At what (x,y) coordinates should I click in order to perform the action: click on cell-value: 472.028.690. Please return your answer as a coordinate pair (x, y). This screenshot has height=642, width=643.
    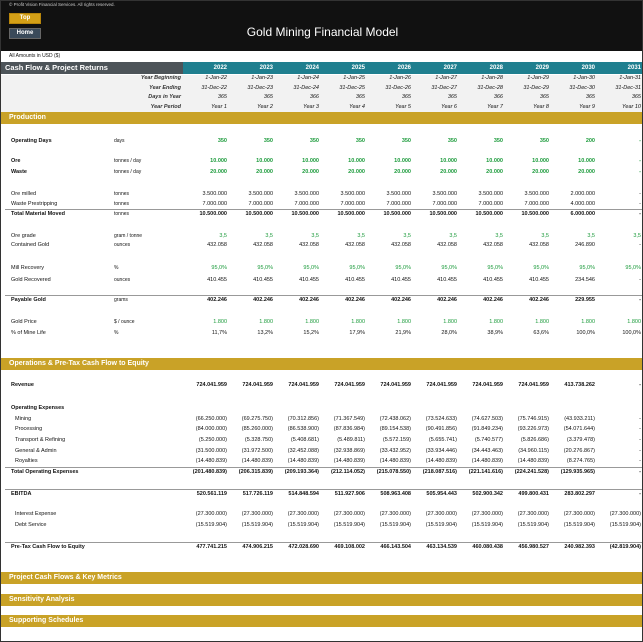
    Looking at the image, I should click on (303, 547).